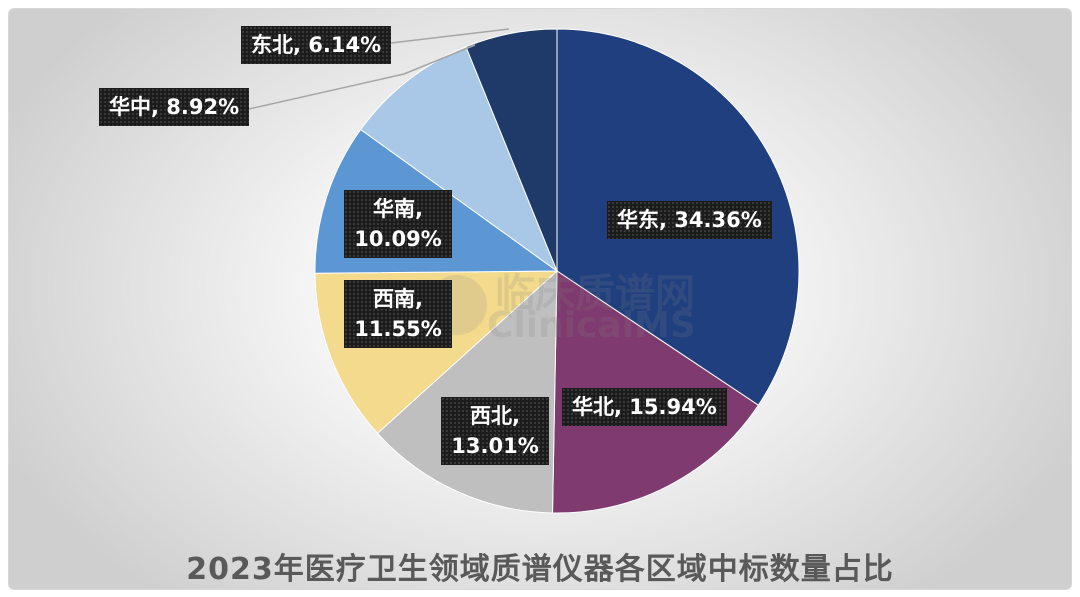 This screenshot has width=1080, height=597. Describe the element at coordinates (540, 569) in the screenshot. I see `chart-title: 2023年医疗卫生领域质谱仪器各区域中标数量占比` at that location.